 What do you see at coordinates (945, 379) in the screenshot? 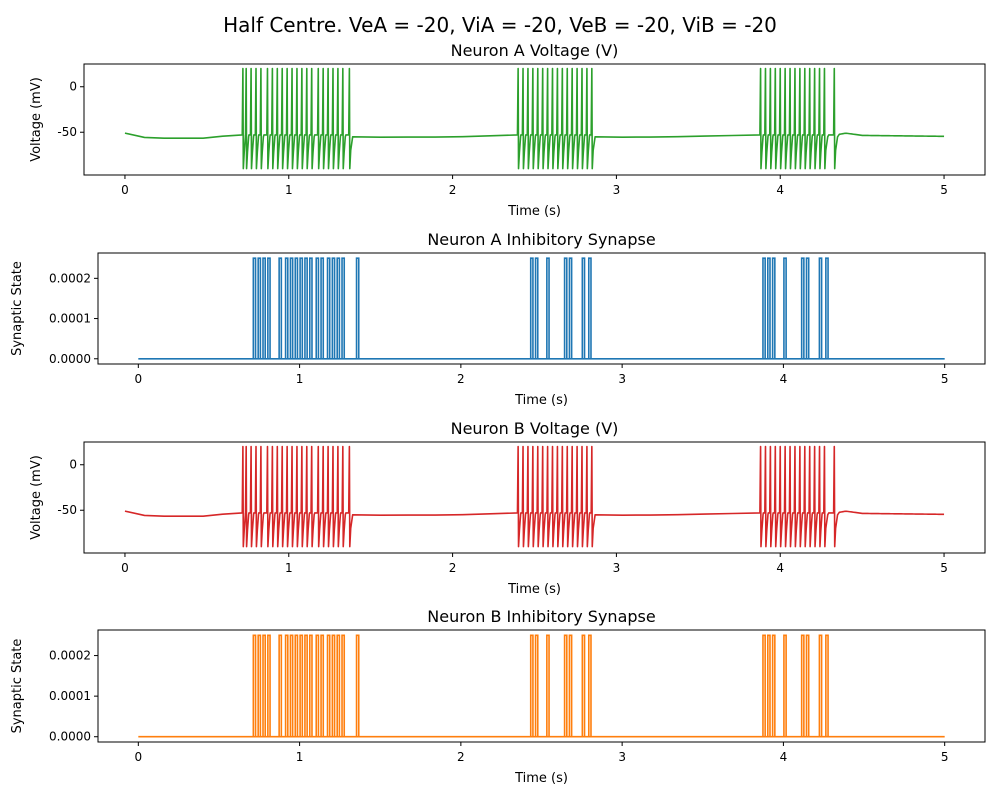
I see `neuron-a-synapse-xtick-label: 5` at bounding box center [945, 379].